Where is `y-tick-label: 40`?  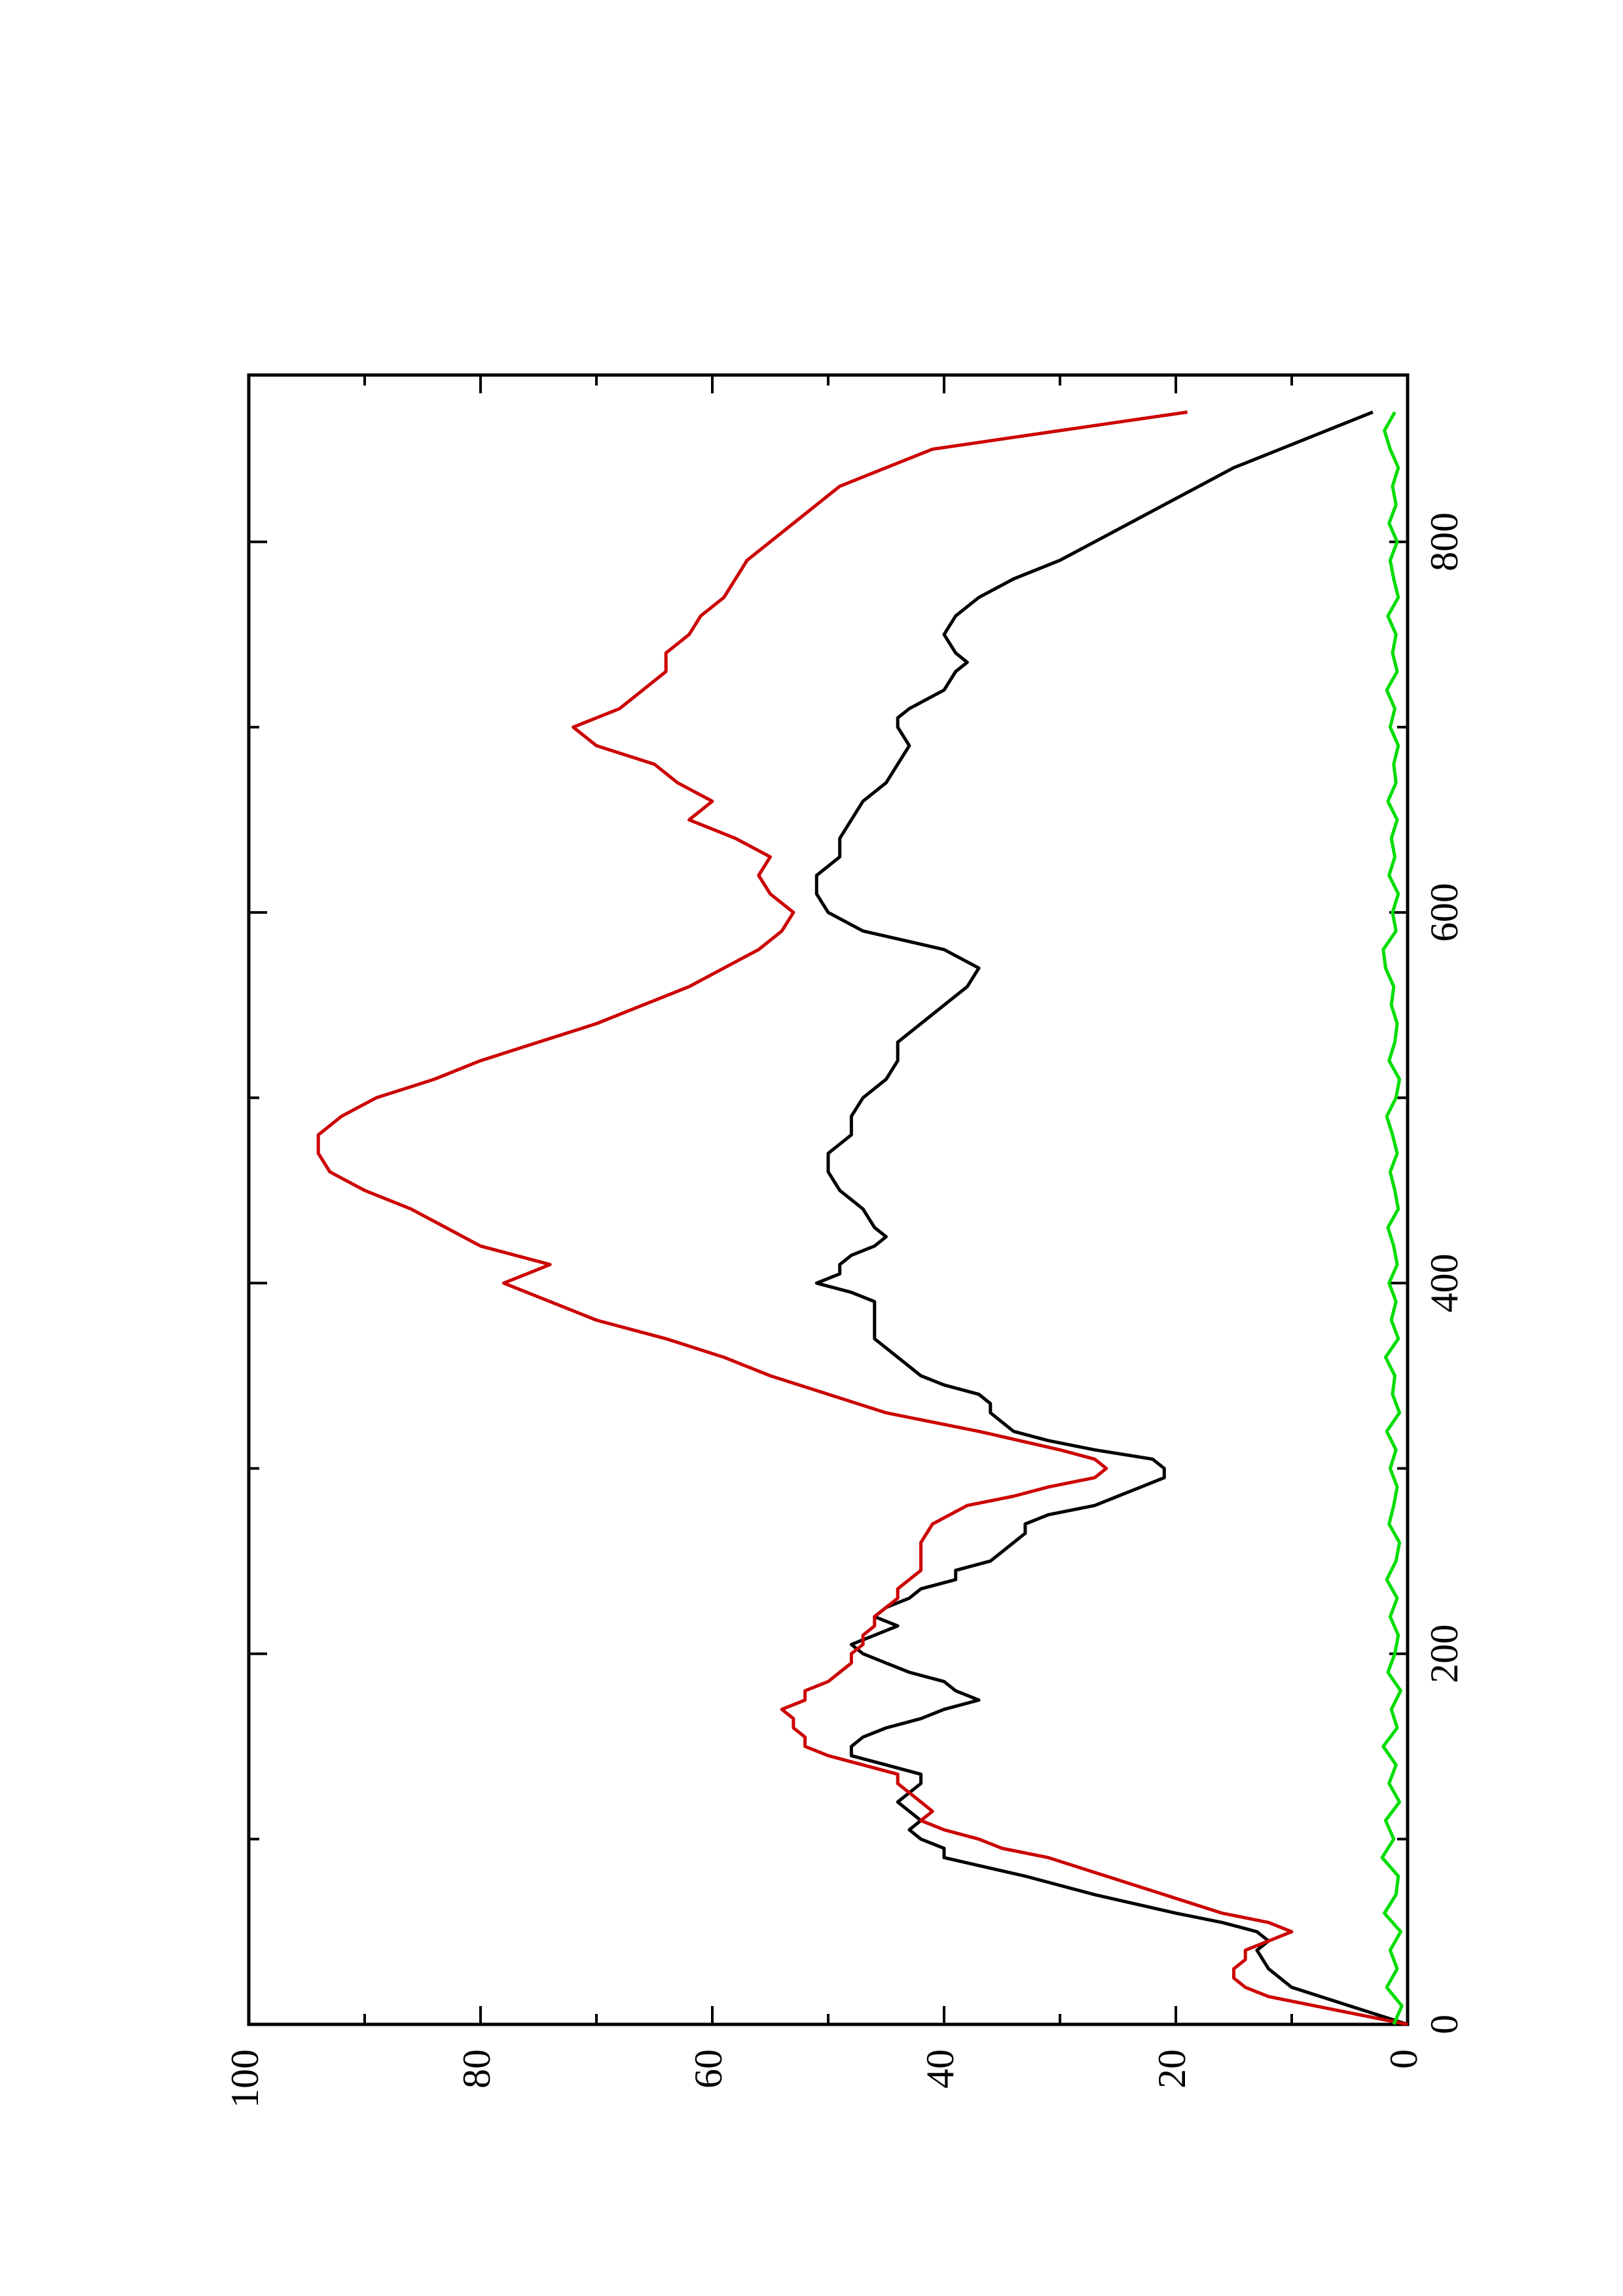
y-tick-label: 40 is located at coordinates (940, 2069).